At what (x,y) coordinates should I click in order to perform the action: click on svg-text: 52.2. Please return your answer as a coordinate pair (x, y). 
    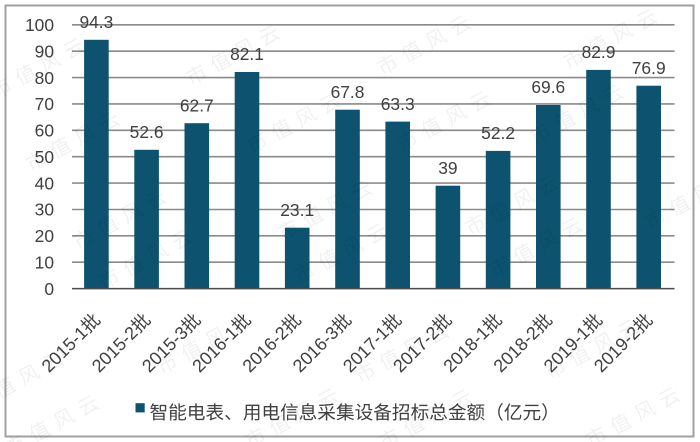
    Looking at the image, I should click on (498, 133).